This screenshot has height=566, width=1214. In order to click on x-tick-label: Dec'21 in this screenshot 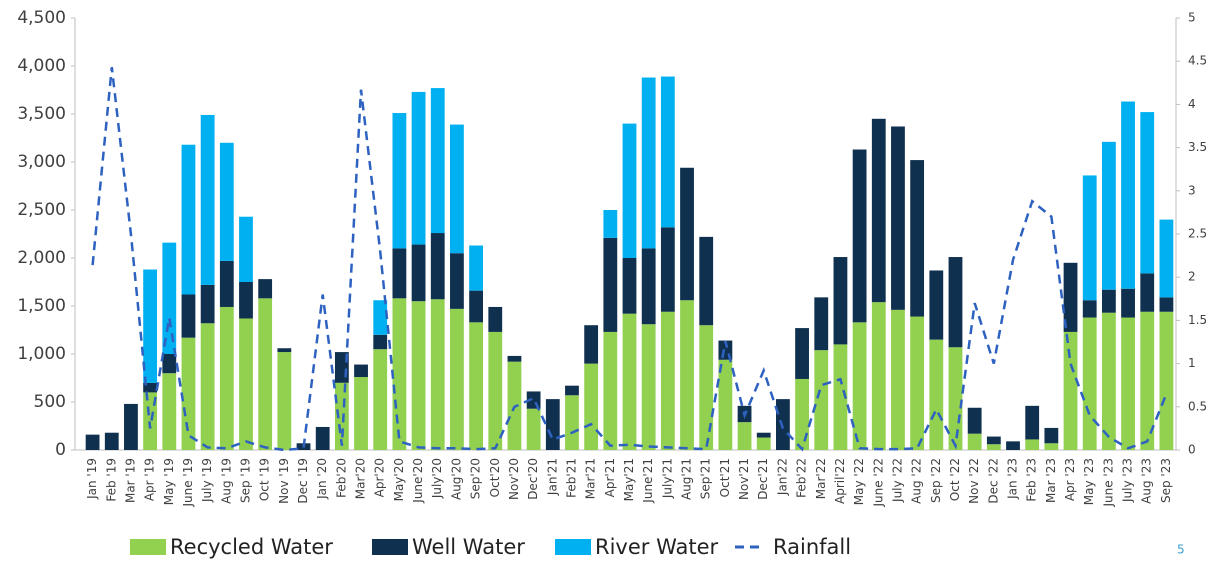, I will do `click(763, 479)`.